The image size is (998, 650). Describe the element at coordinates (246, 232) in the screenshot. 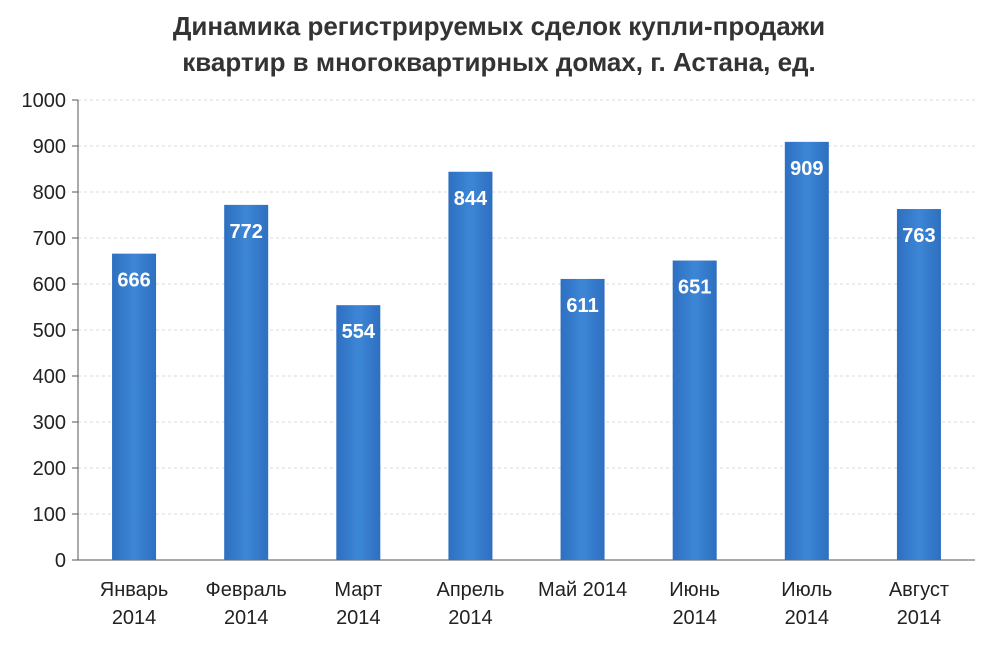

I see `data-label: 772` at that location.